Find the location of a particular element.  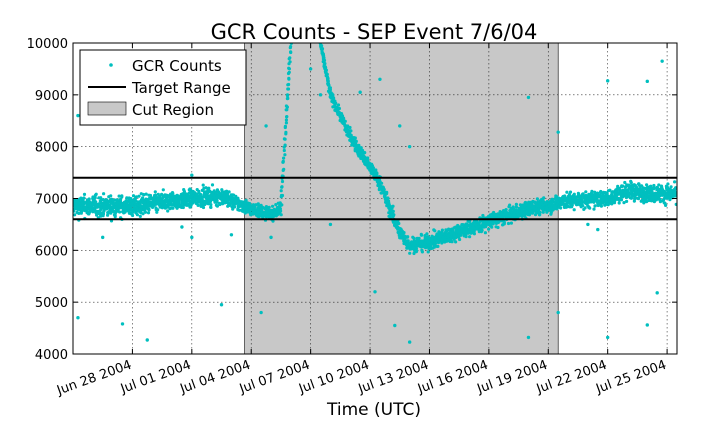

legend-swatch-gcr-counts is located at coordinates (111, 65).